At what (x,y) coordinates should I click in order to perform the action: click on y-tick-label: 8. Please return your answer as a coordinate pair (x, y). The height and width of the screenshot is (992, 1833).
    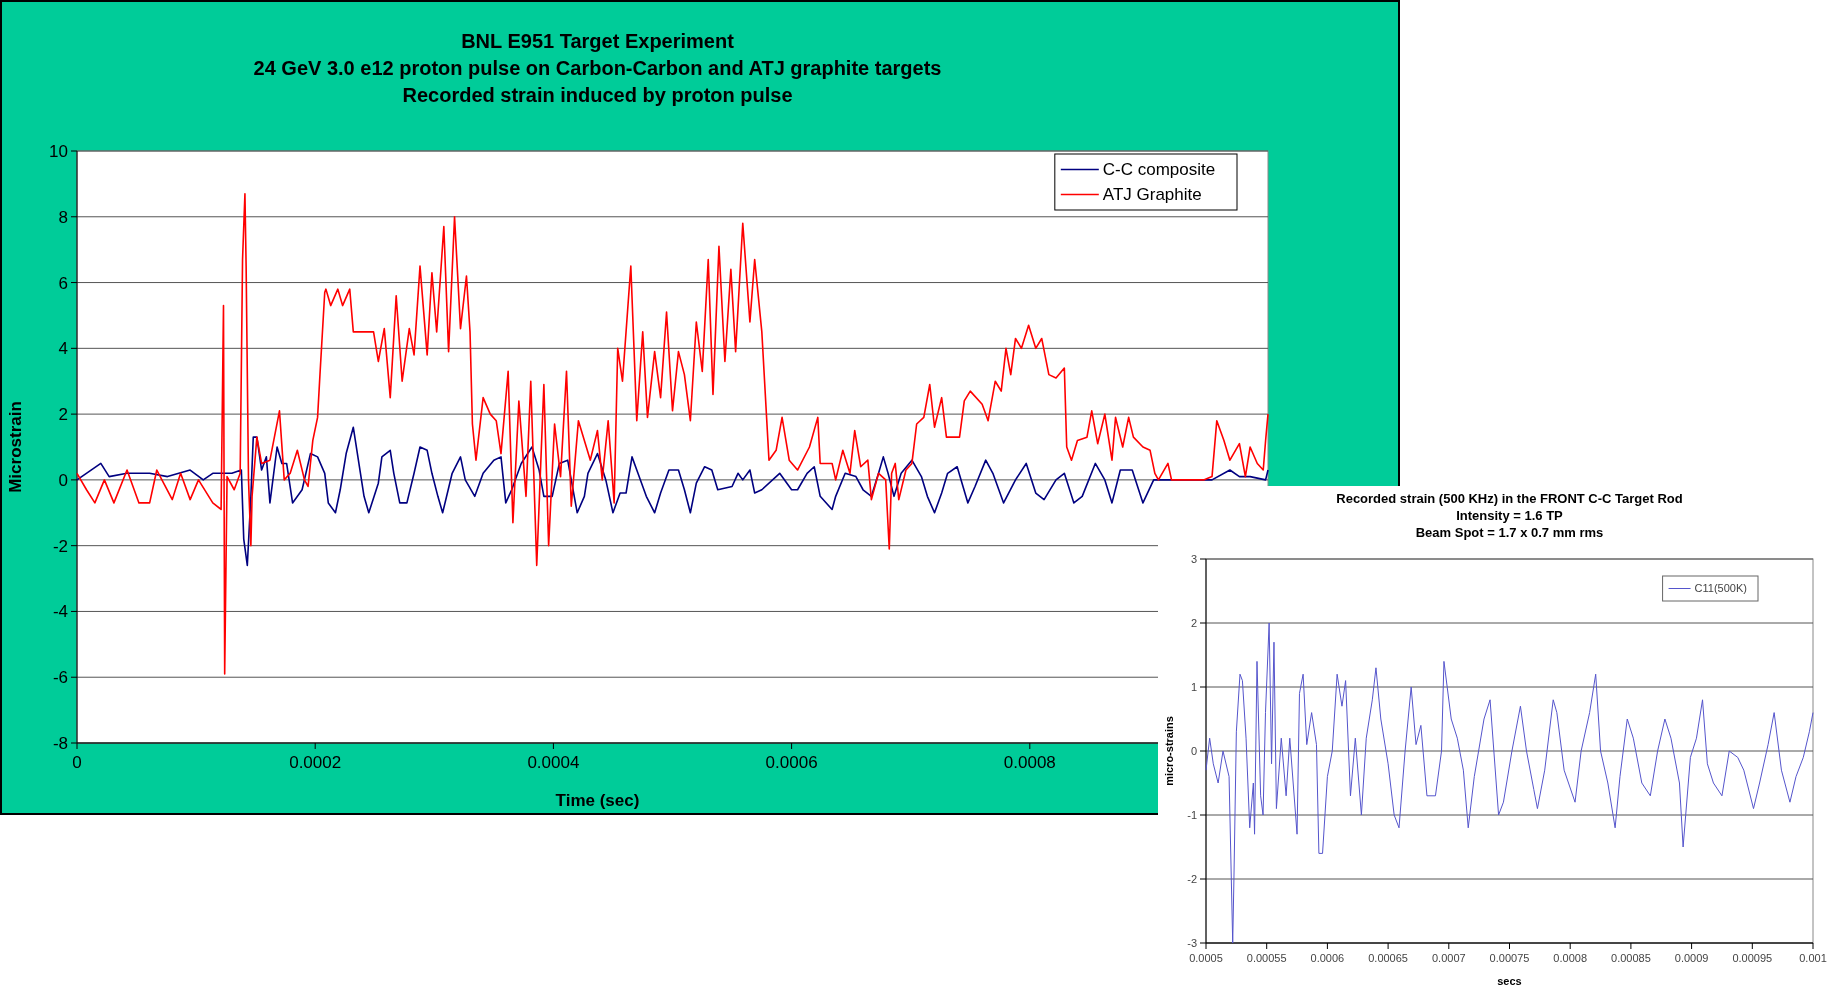
    Looking at the image, I should click on (63, 217).